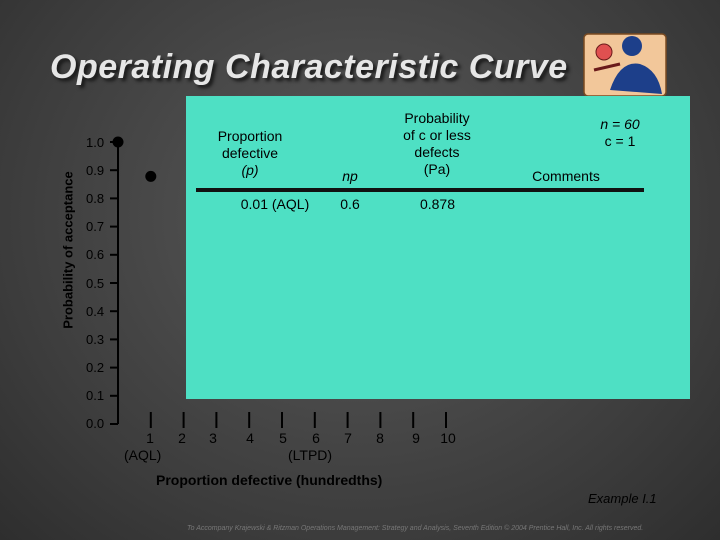 The image size is (720, 540). I want to click on plan-c: c = 1, so click(620, 141).